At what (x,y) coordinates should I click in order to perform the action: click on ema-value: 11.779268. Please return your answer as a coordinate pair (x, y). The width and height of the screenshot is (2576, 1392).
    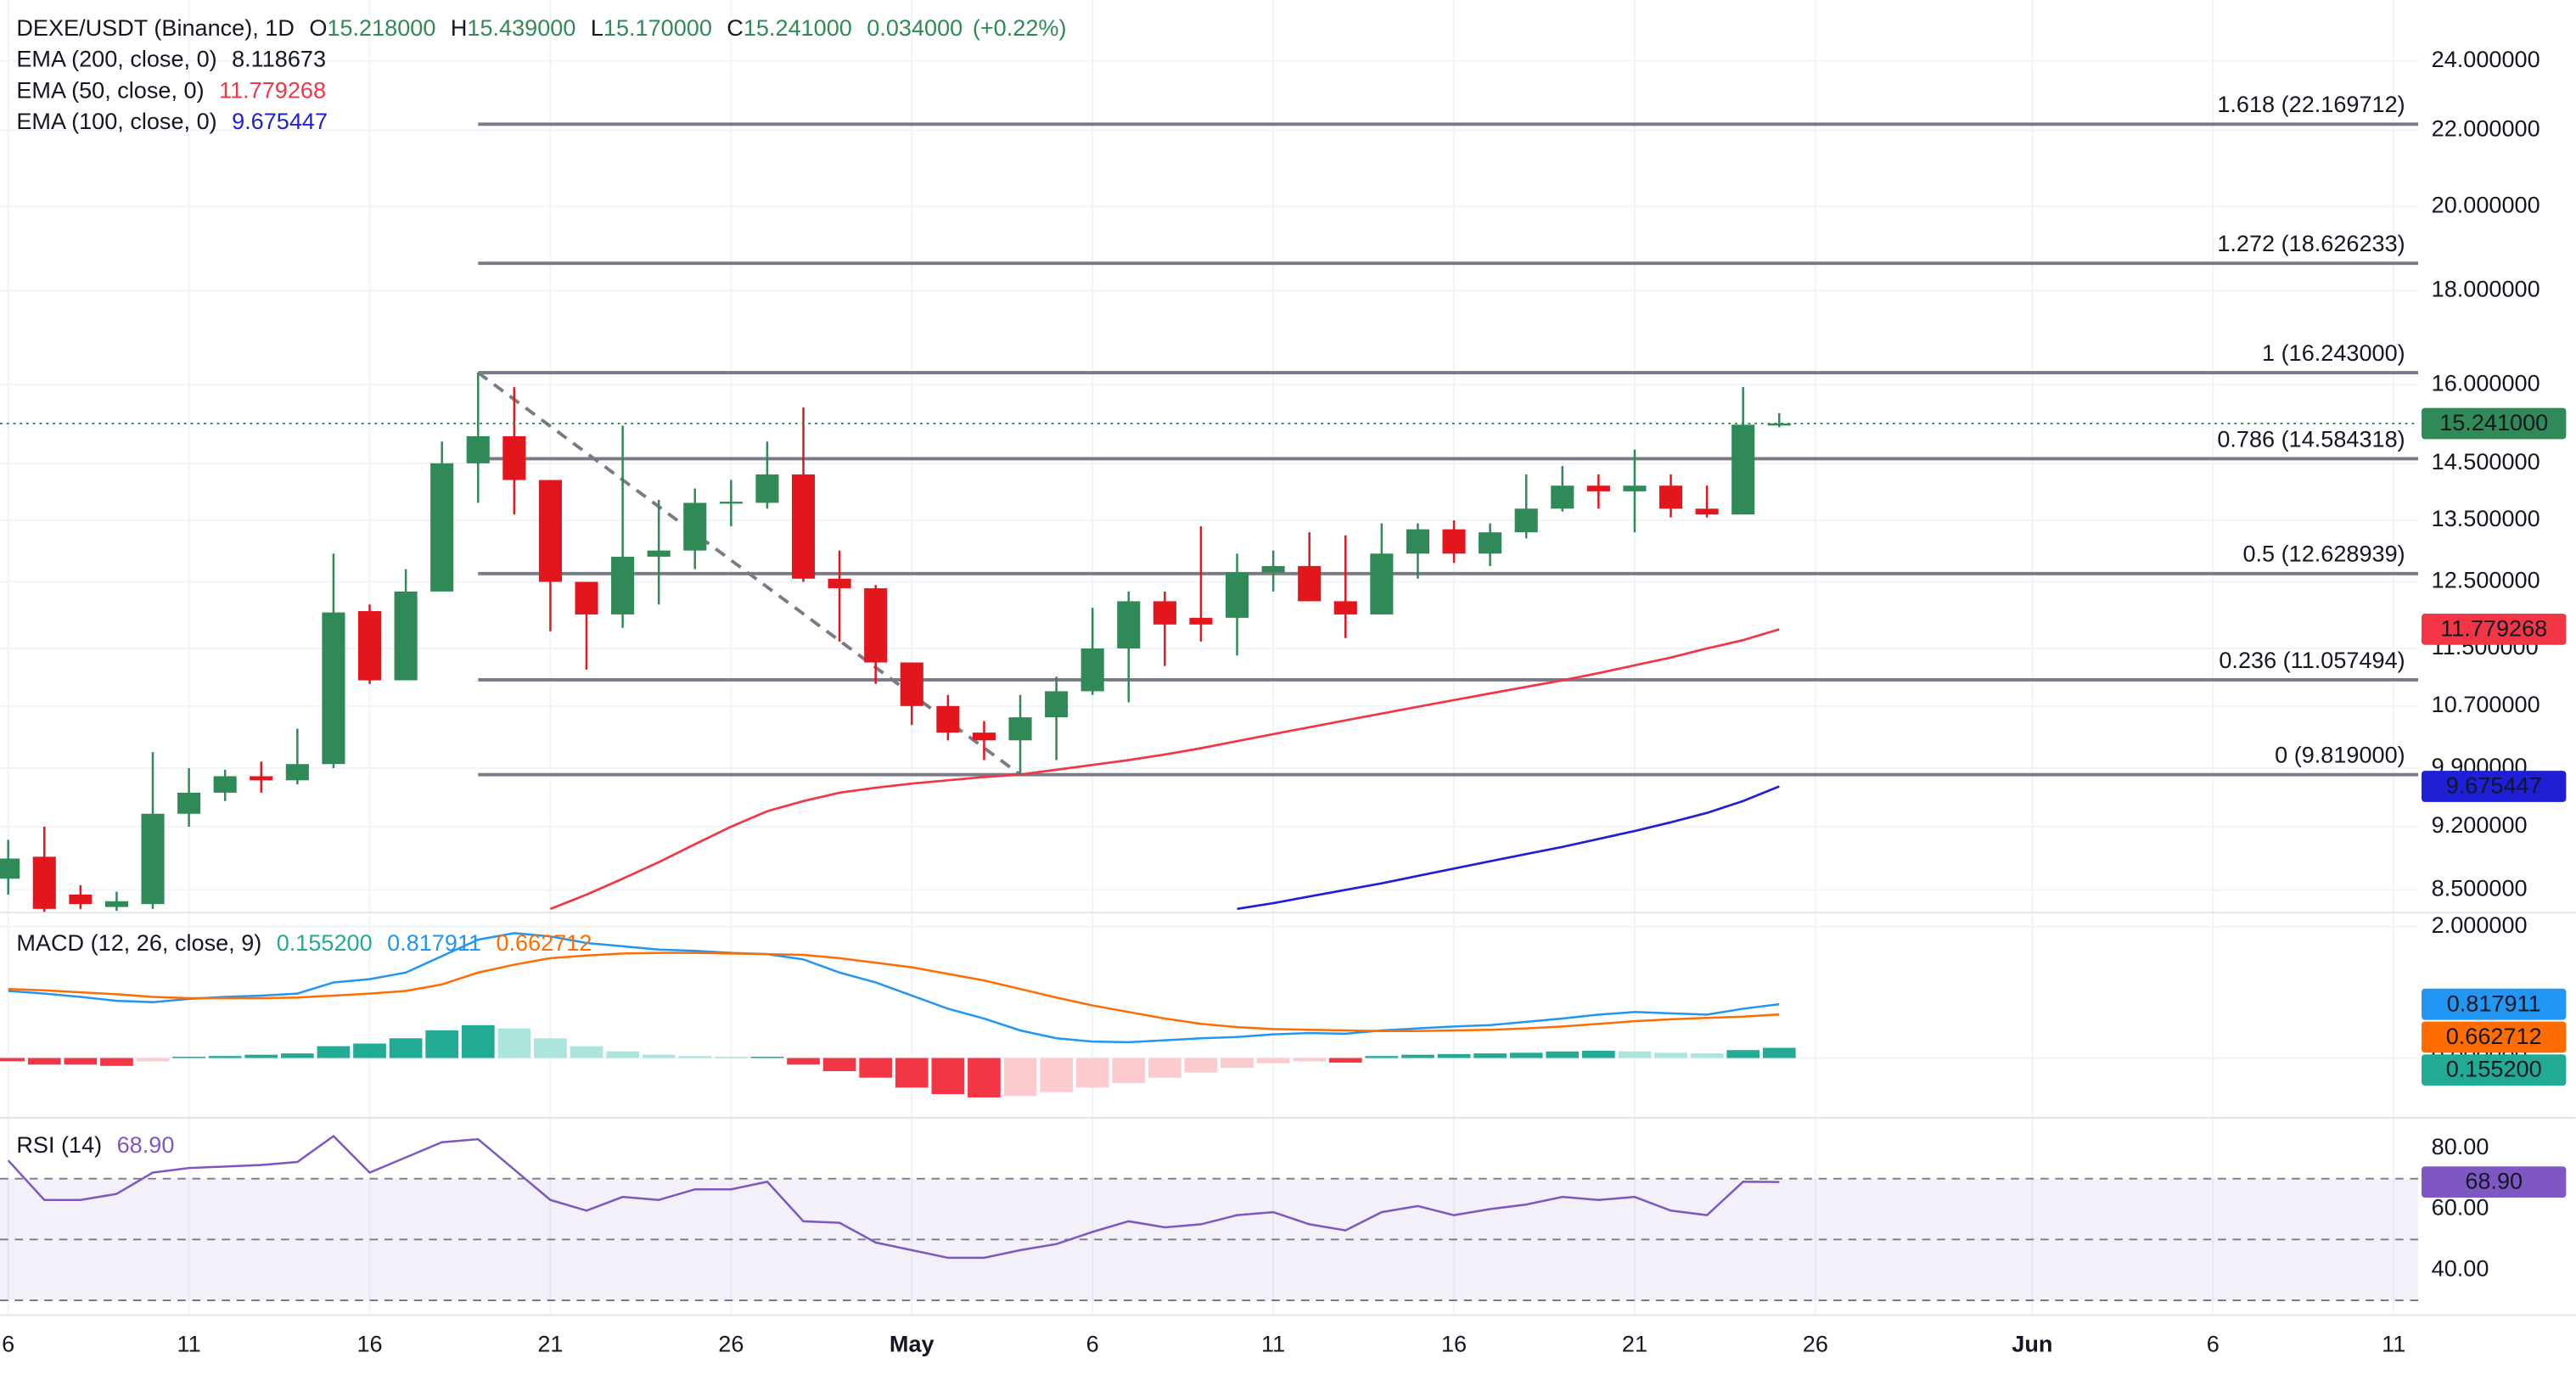
    Looking at the image, I should click on (272, 90).